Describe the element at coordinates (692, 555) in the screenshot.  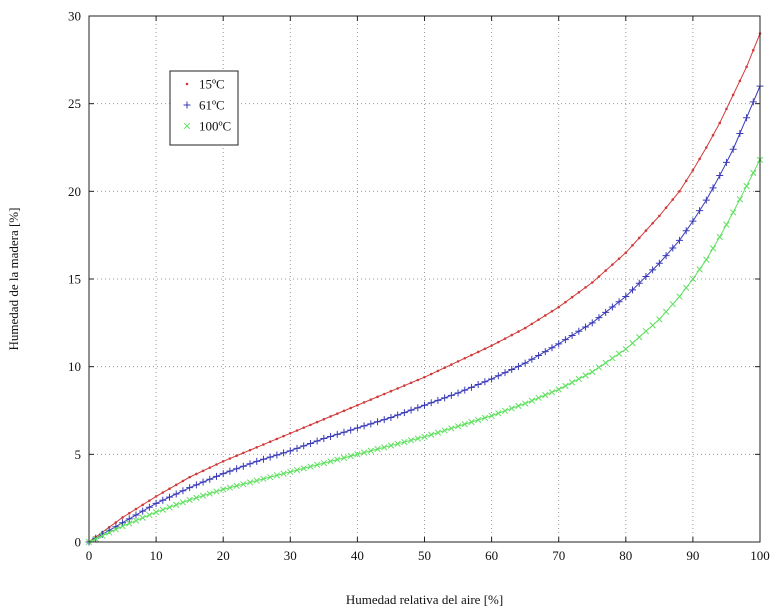
I see `x-tick-label: 90` at that location.